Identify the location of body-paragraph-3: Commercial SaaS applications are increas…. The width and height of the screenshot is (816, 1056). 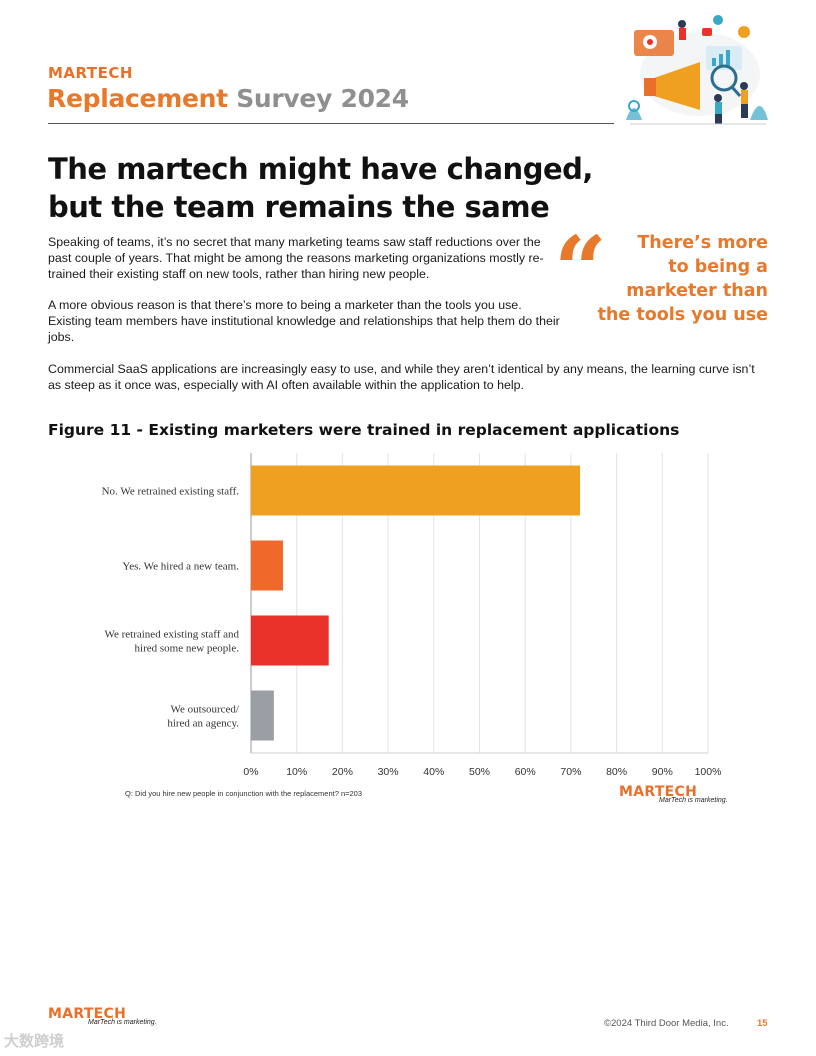
(401, 377).